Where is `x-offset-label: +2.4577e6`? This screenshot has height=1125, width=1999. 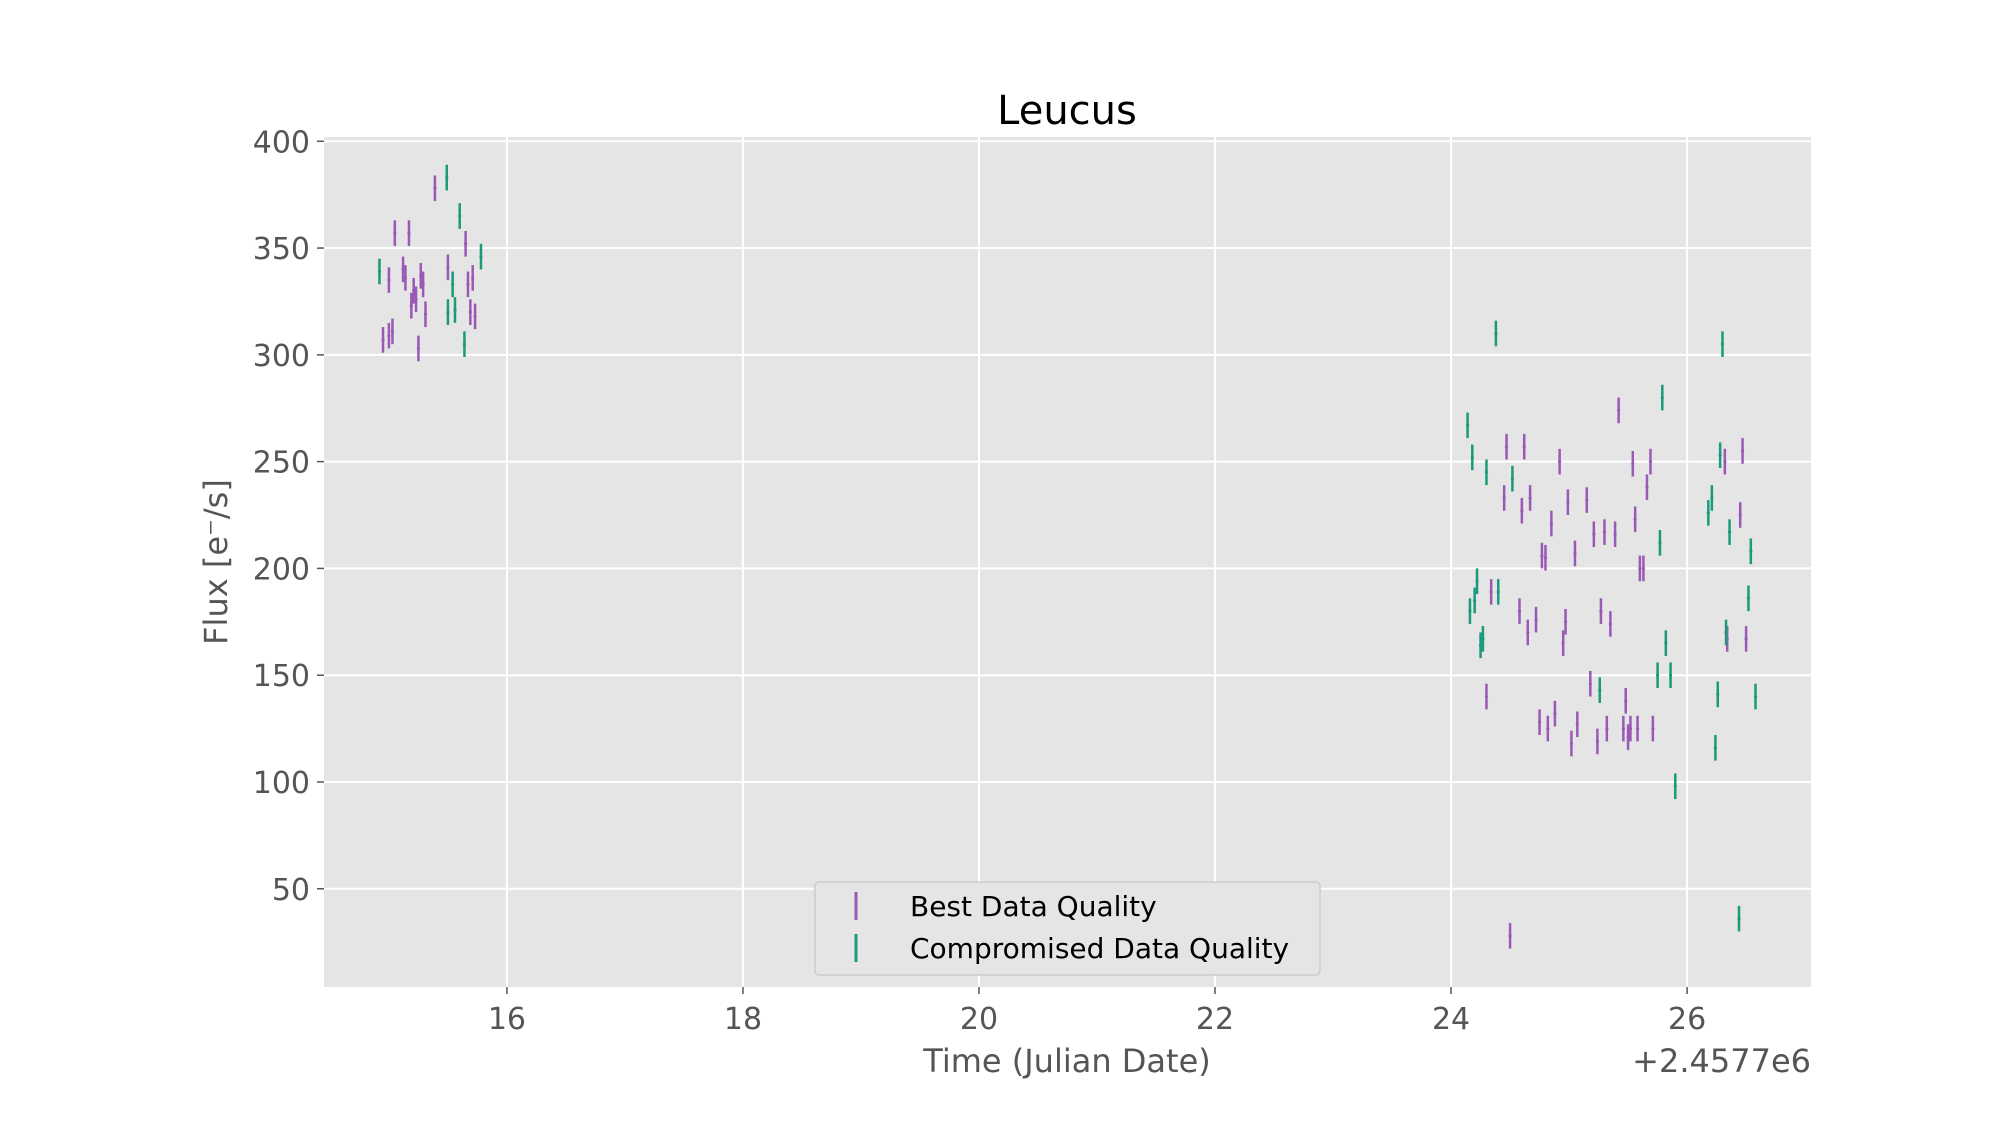
x-offset-label: +2.4577e6 is located at coordinates (1721, 1061).